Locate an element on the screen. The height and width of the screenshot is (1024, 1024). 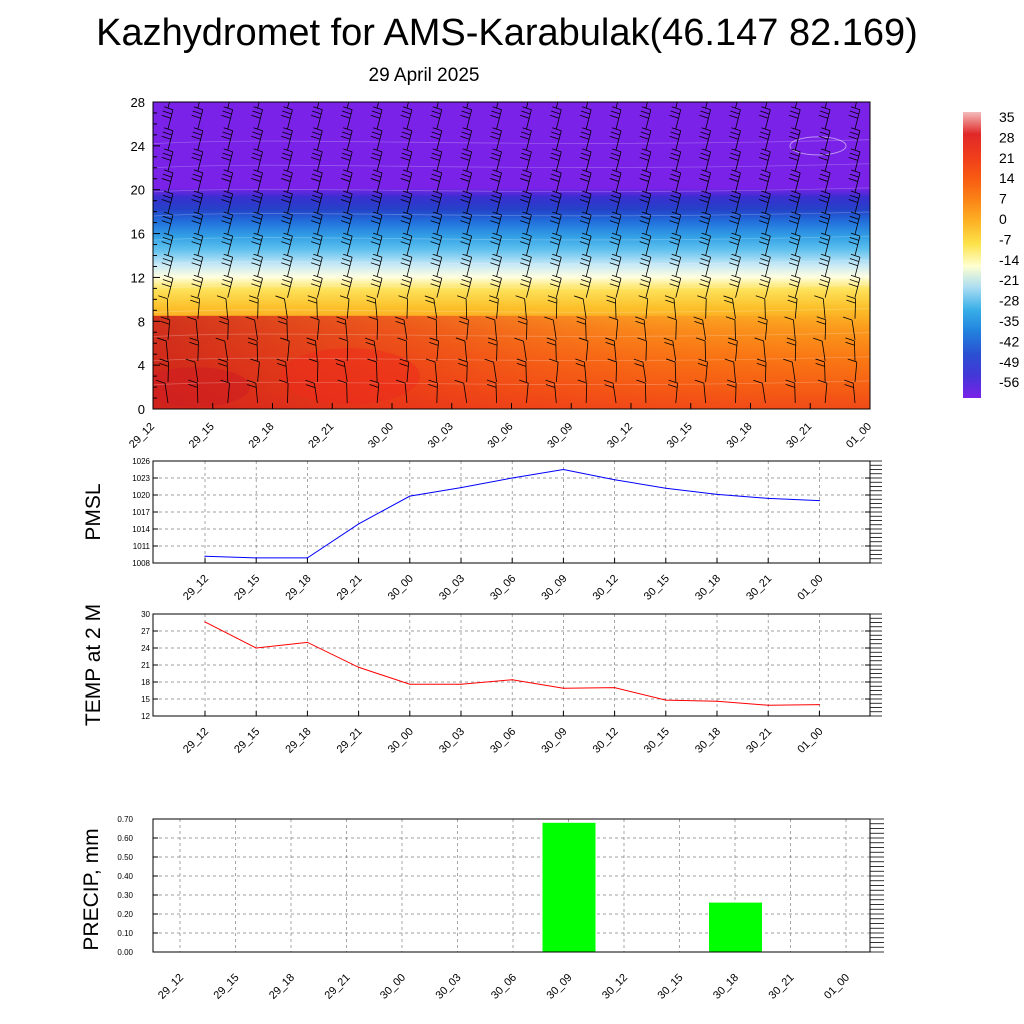
x-tick-label: 29_18 is located at coordinates (262, 436).